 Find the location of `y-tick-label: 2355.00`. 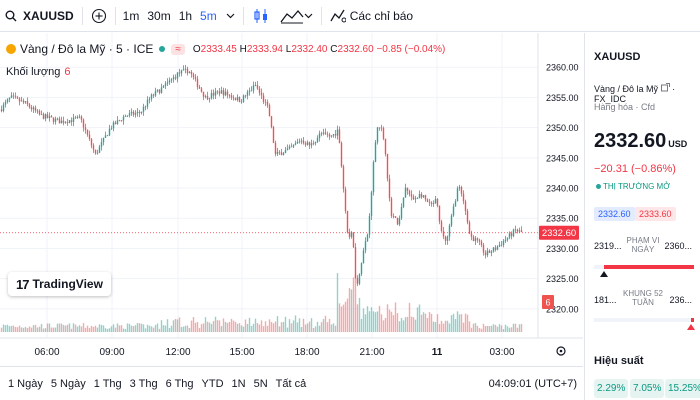

y-tick-label: 2355.00 is located at coordinates (562, 98).